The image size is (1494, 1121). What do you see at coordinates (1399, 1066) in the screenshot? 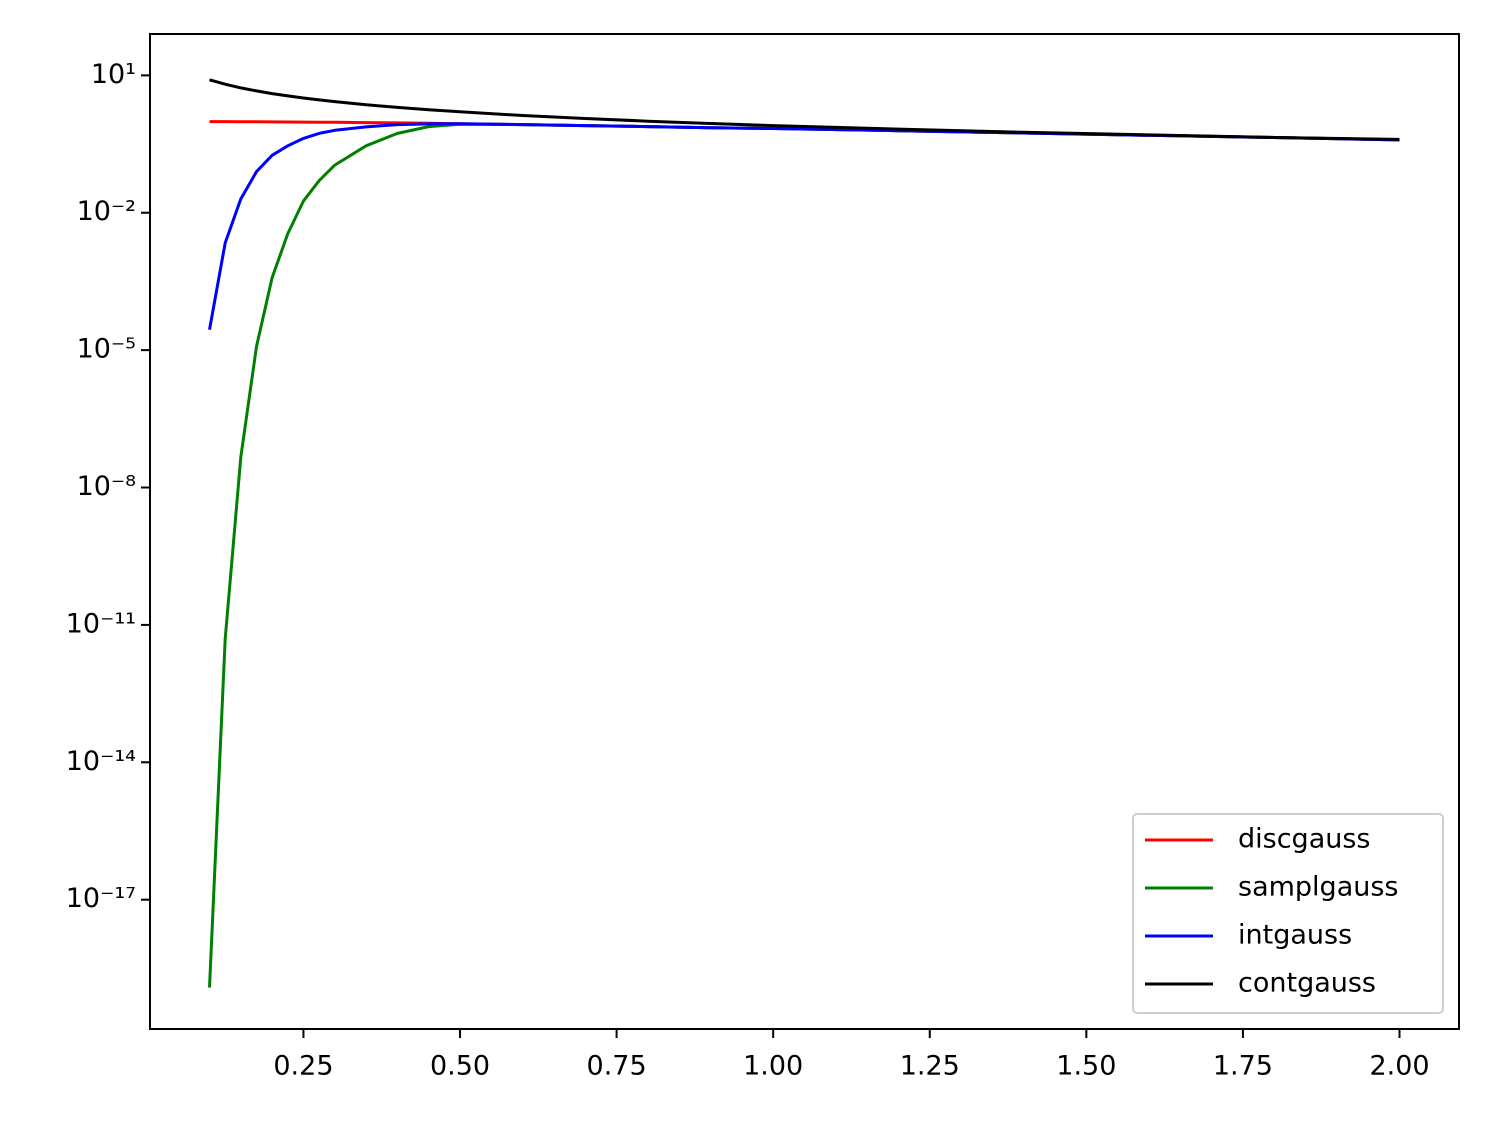
I see `x-tick-label: 2.00` at bounding box center [1399, 1066].